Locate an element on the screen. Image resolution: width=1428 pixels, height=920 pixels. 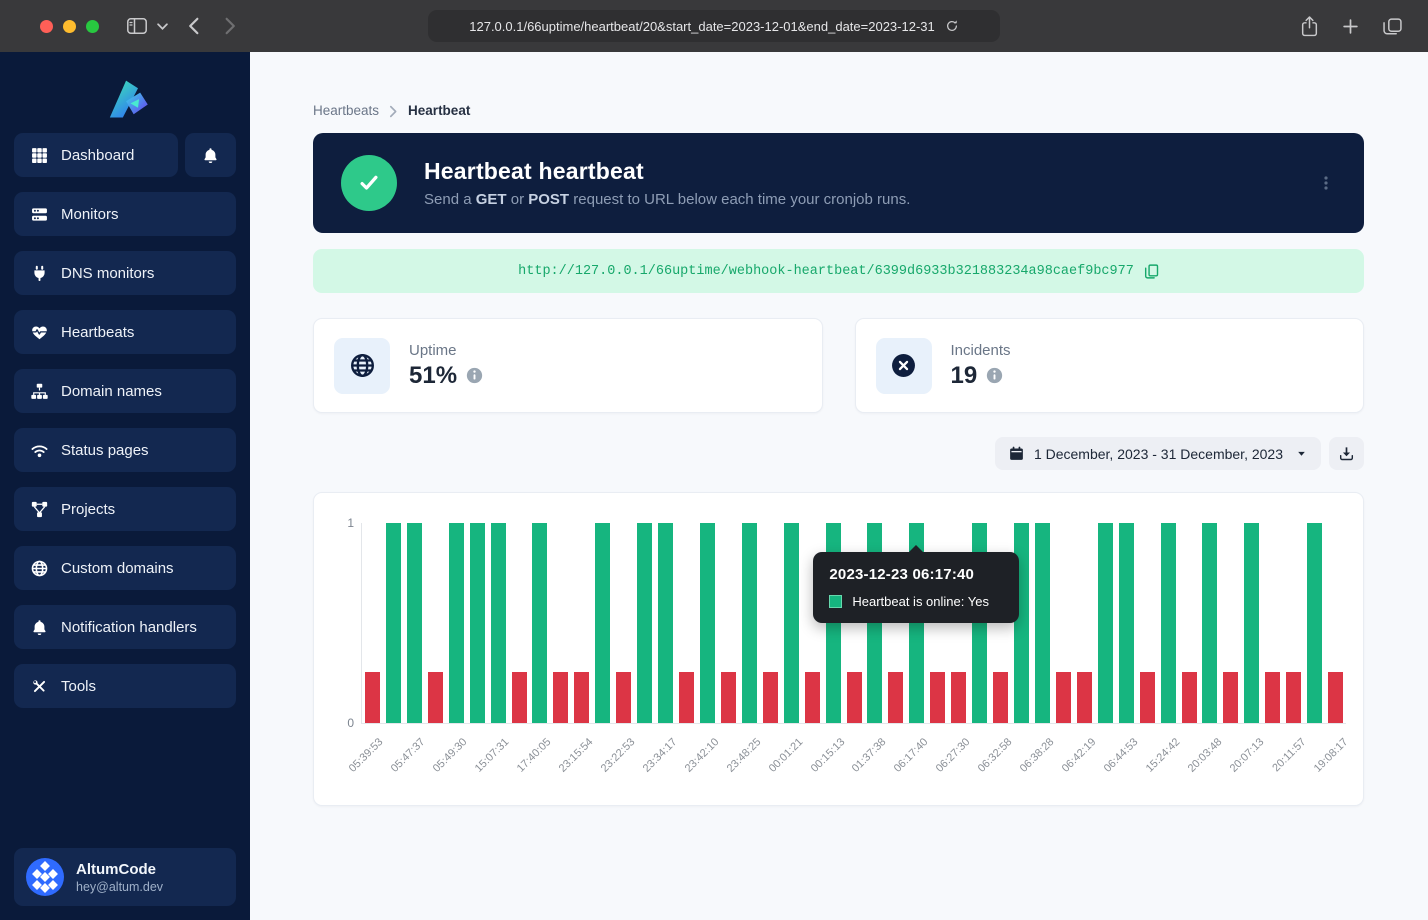
breadcrumb-parent-link: Heartbeats is located at coordinates (346, 110).